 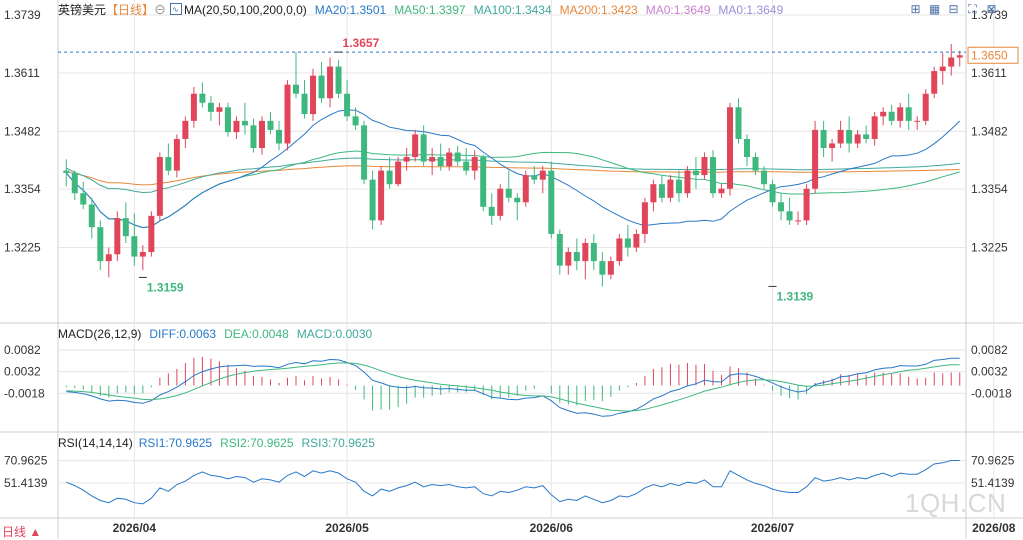 I want to click on price-y-tick-left: 1.3225, so click(x=22, y=248).